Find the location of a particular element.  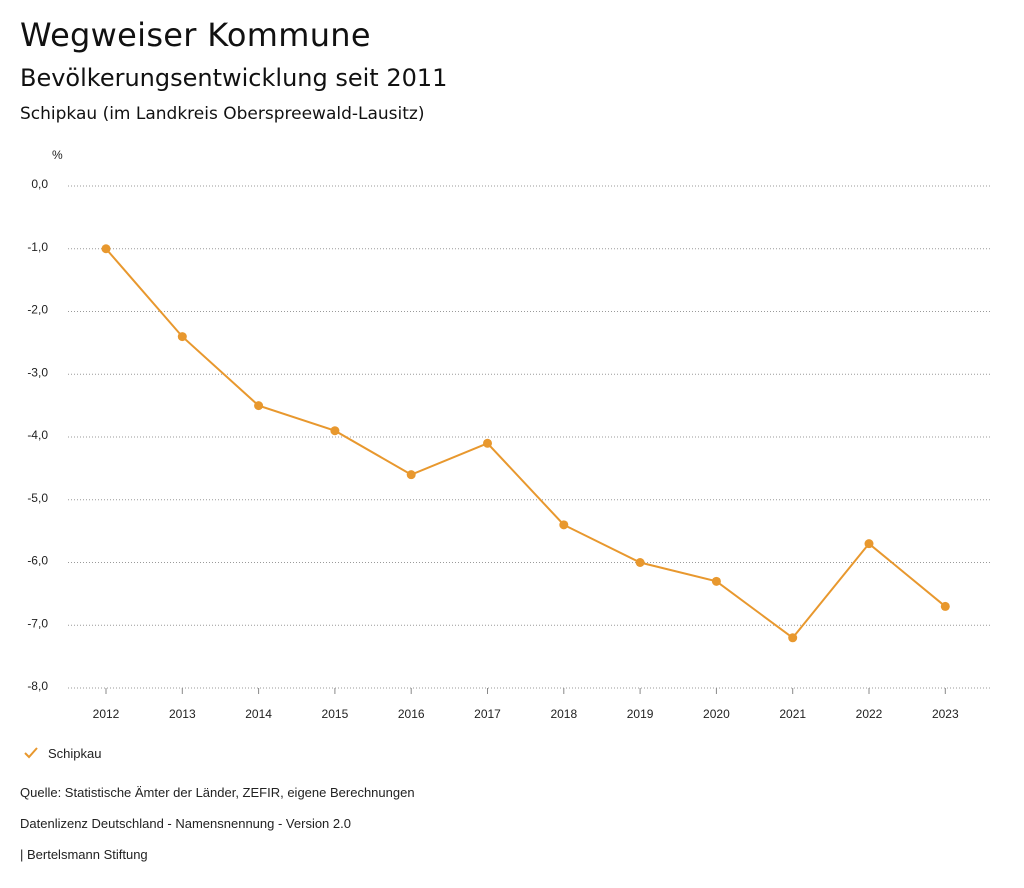

x-tick-label: 2023 is located at coordinates (945, 714).